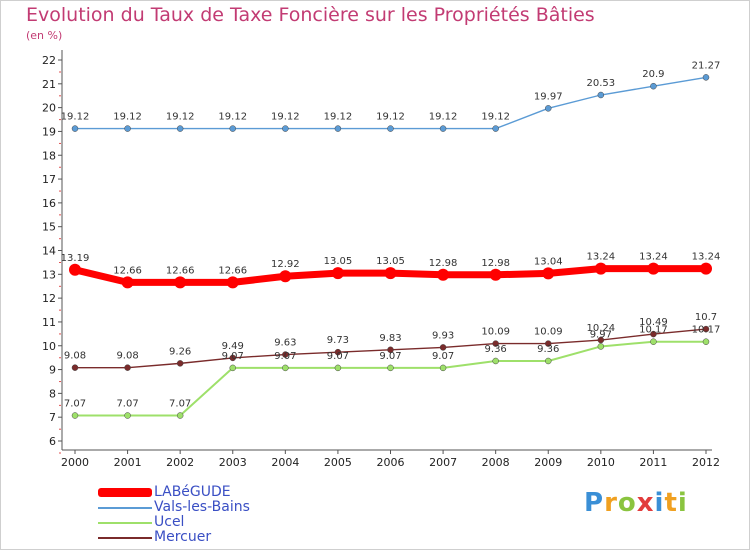  Describe the element at coordinates (706, 65) in the screenshot. I see `data-label-vals-les-bains: 21.27` at that location.